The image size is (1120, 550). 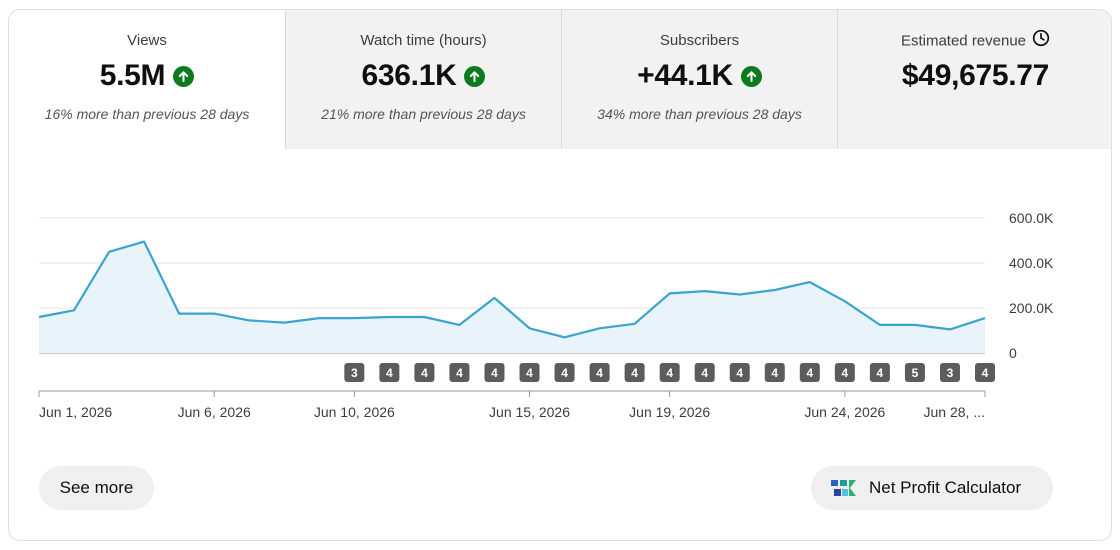 I want to click on net-profit-calculator-label: Net Profit Calculator, so click(x=945, y=487).